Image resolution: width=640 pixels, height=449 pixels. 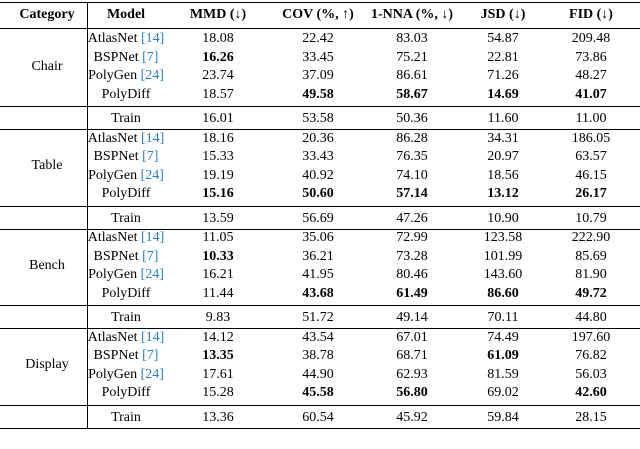 What do you see at coordinates (503, 193) in the screenshot?
I see `value: 13.12` at bounding box center [503, 193].